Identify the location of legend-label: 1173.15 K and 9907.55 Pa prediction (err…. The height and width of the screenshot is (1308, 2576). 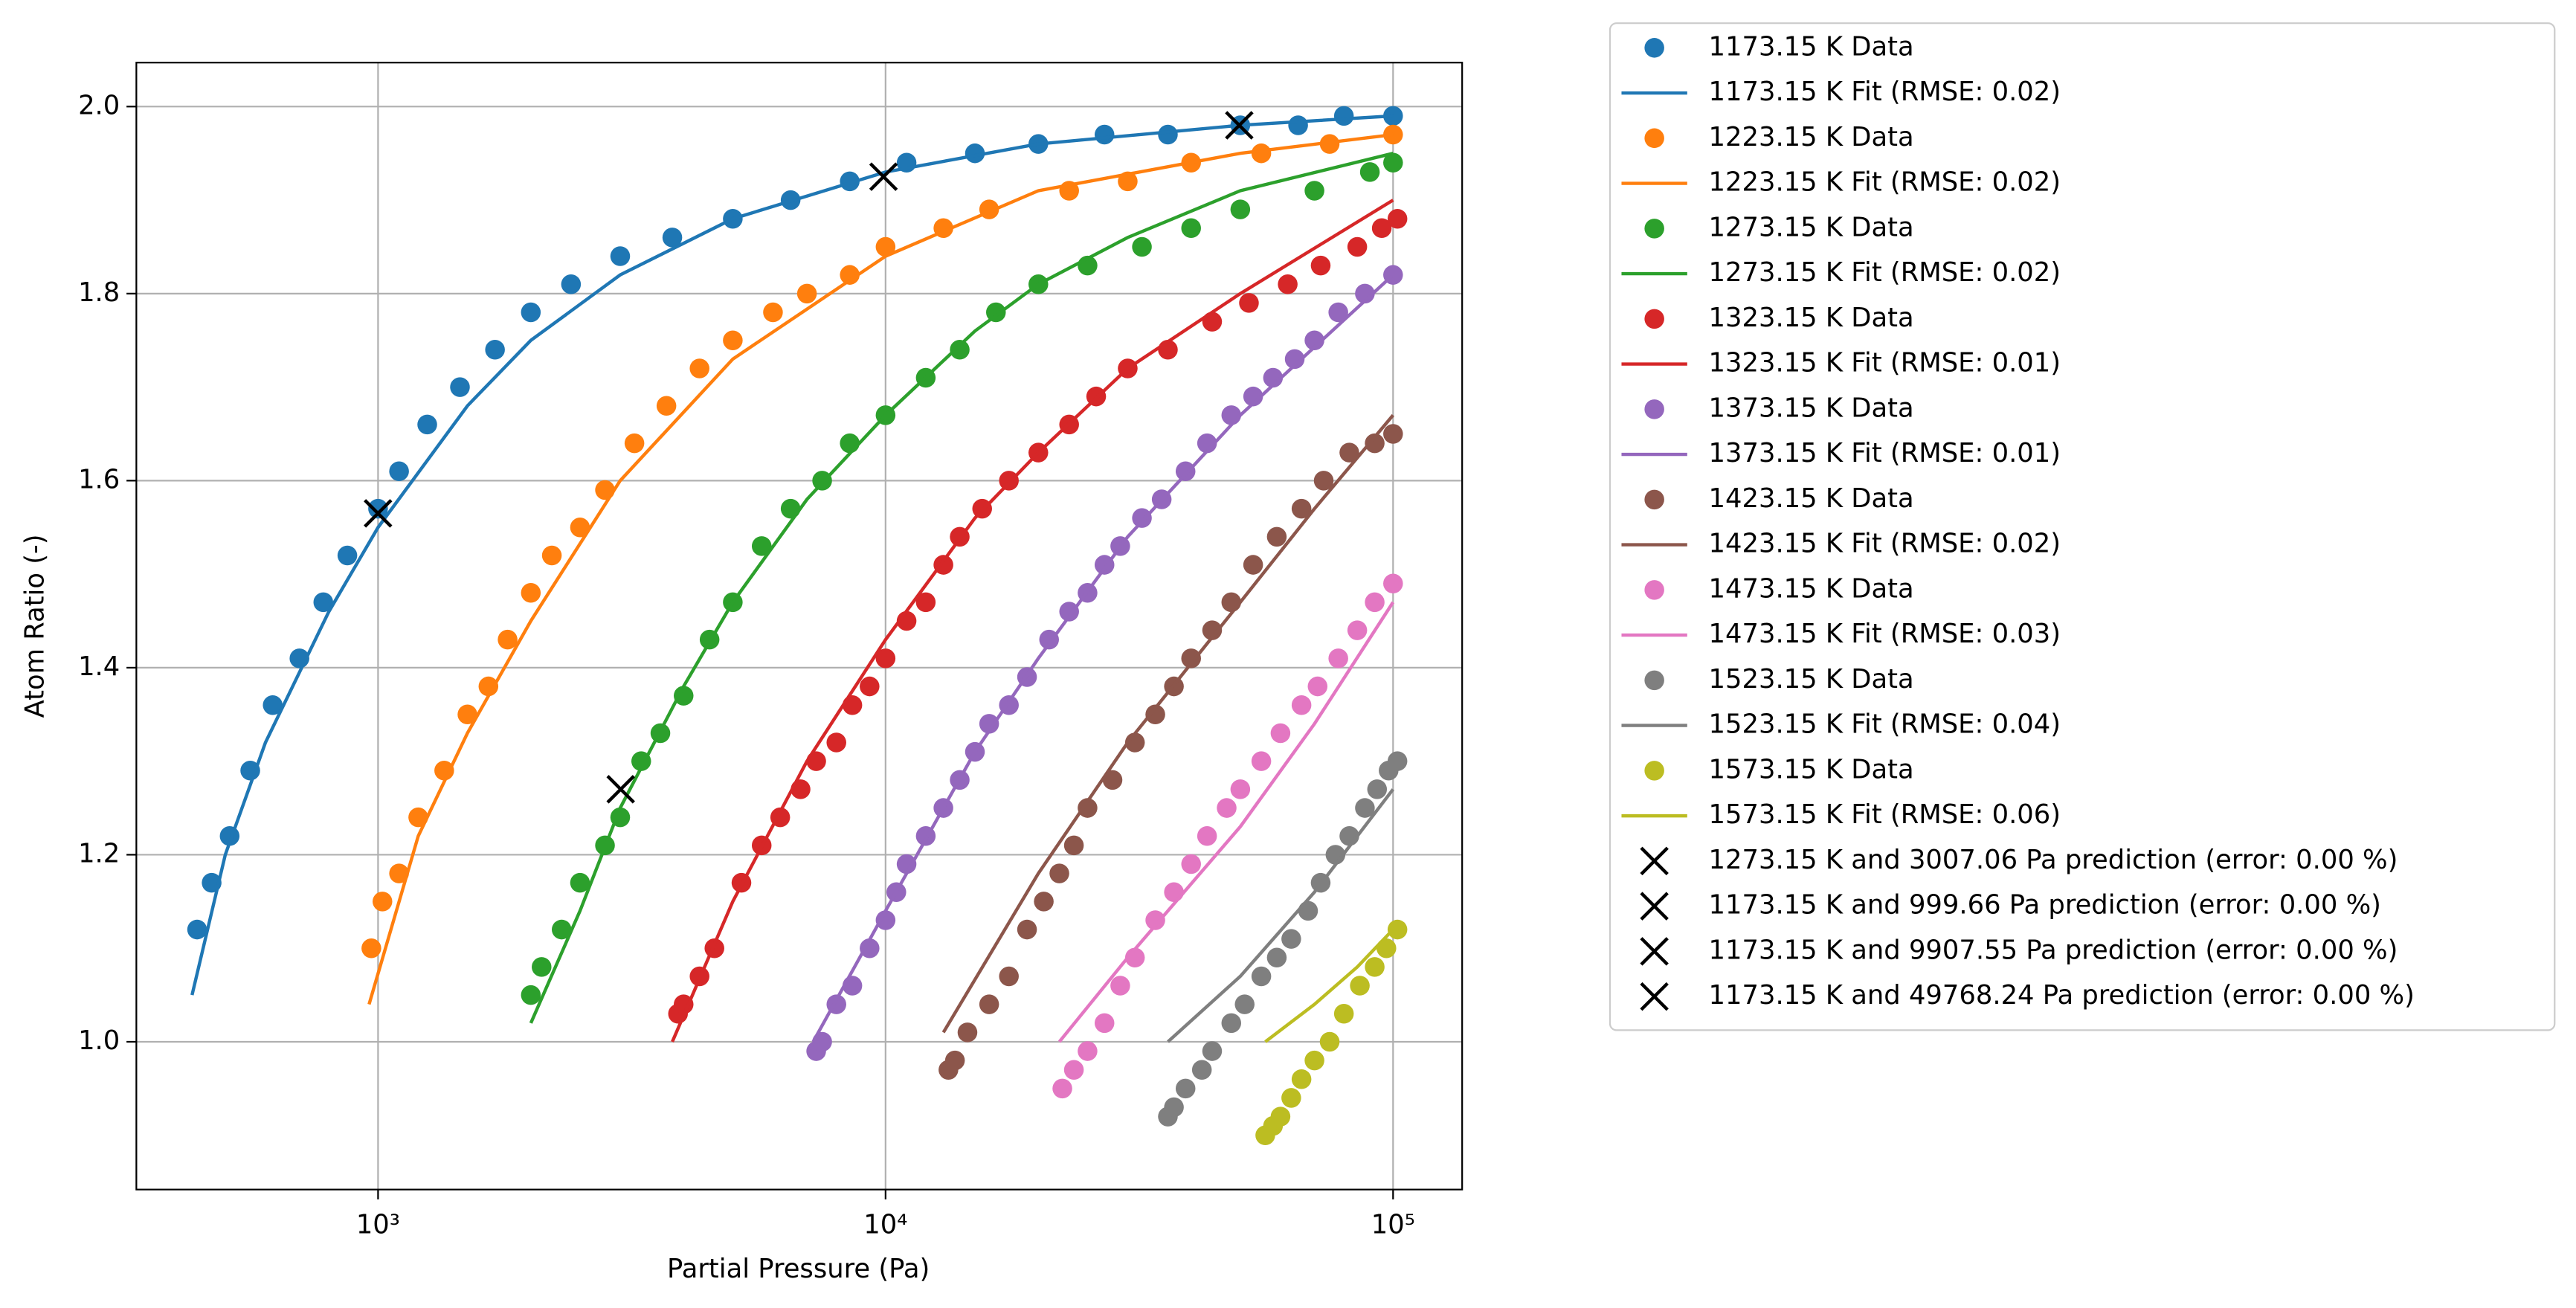
(2053, 950).